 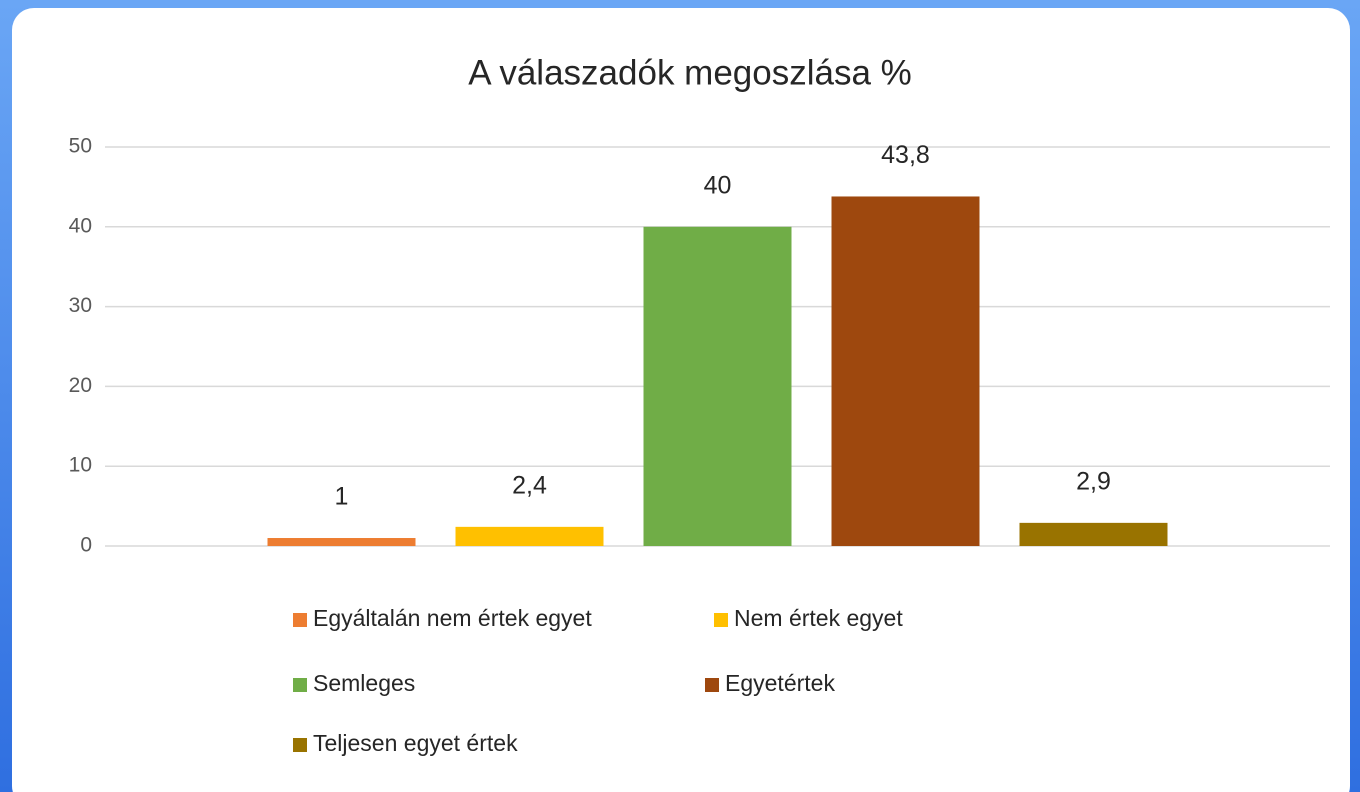 I want to click on data-label: 1, so click(x=342, y=497).